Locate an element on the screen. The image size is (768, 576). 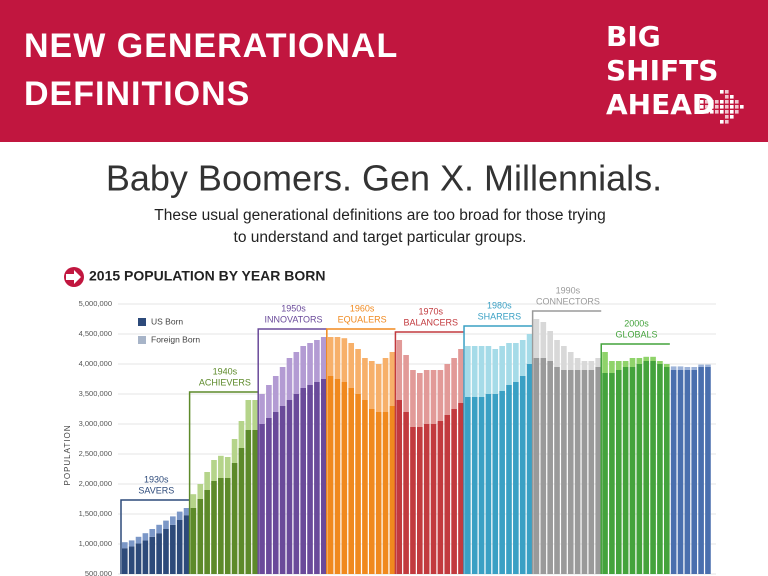
legend-label: Foreign Born is located at coordinates (175, 339).